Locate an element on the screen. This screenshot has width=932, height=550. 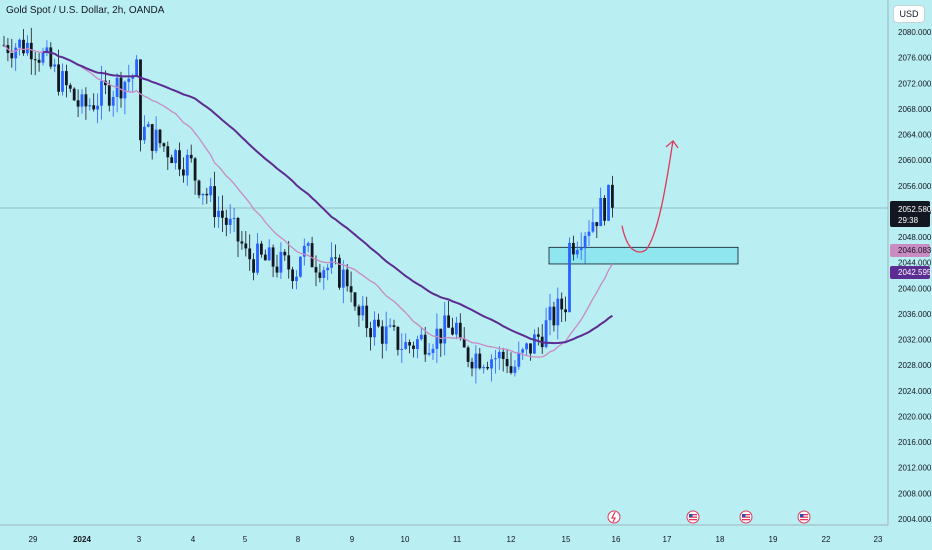
x-tick-label: 23 is located at coordinates (878, 539).